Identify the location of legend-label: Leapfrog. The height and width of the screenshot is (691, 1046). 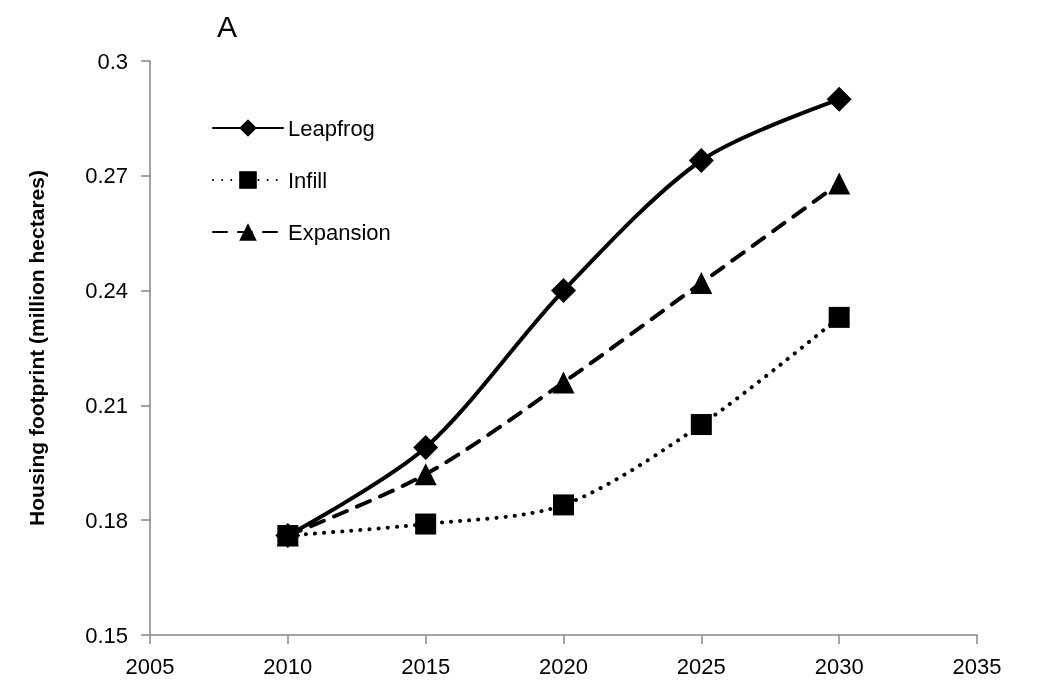
(331, 128).